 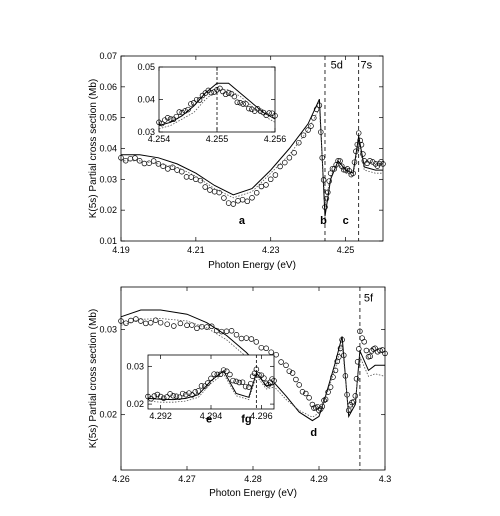 What do you see at coordinates (146, 132) in the screenshot?
I see `top-inset-y-tick-label: 0.03` at bounding box center [146, 132].